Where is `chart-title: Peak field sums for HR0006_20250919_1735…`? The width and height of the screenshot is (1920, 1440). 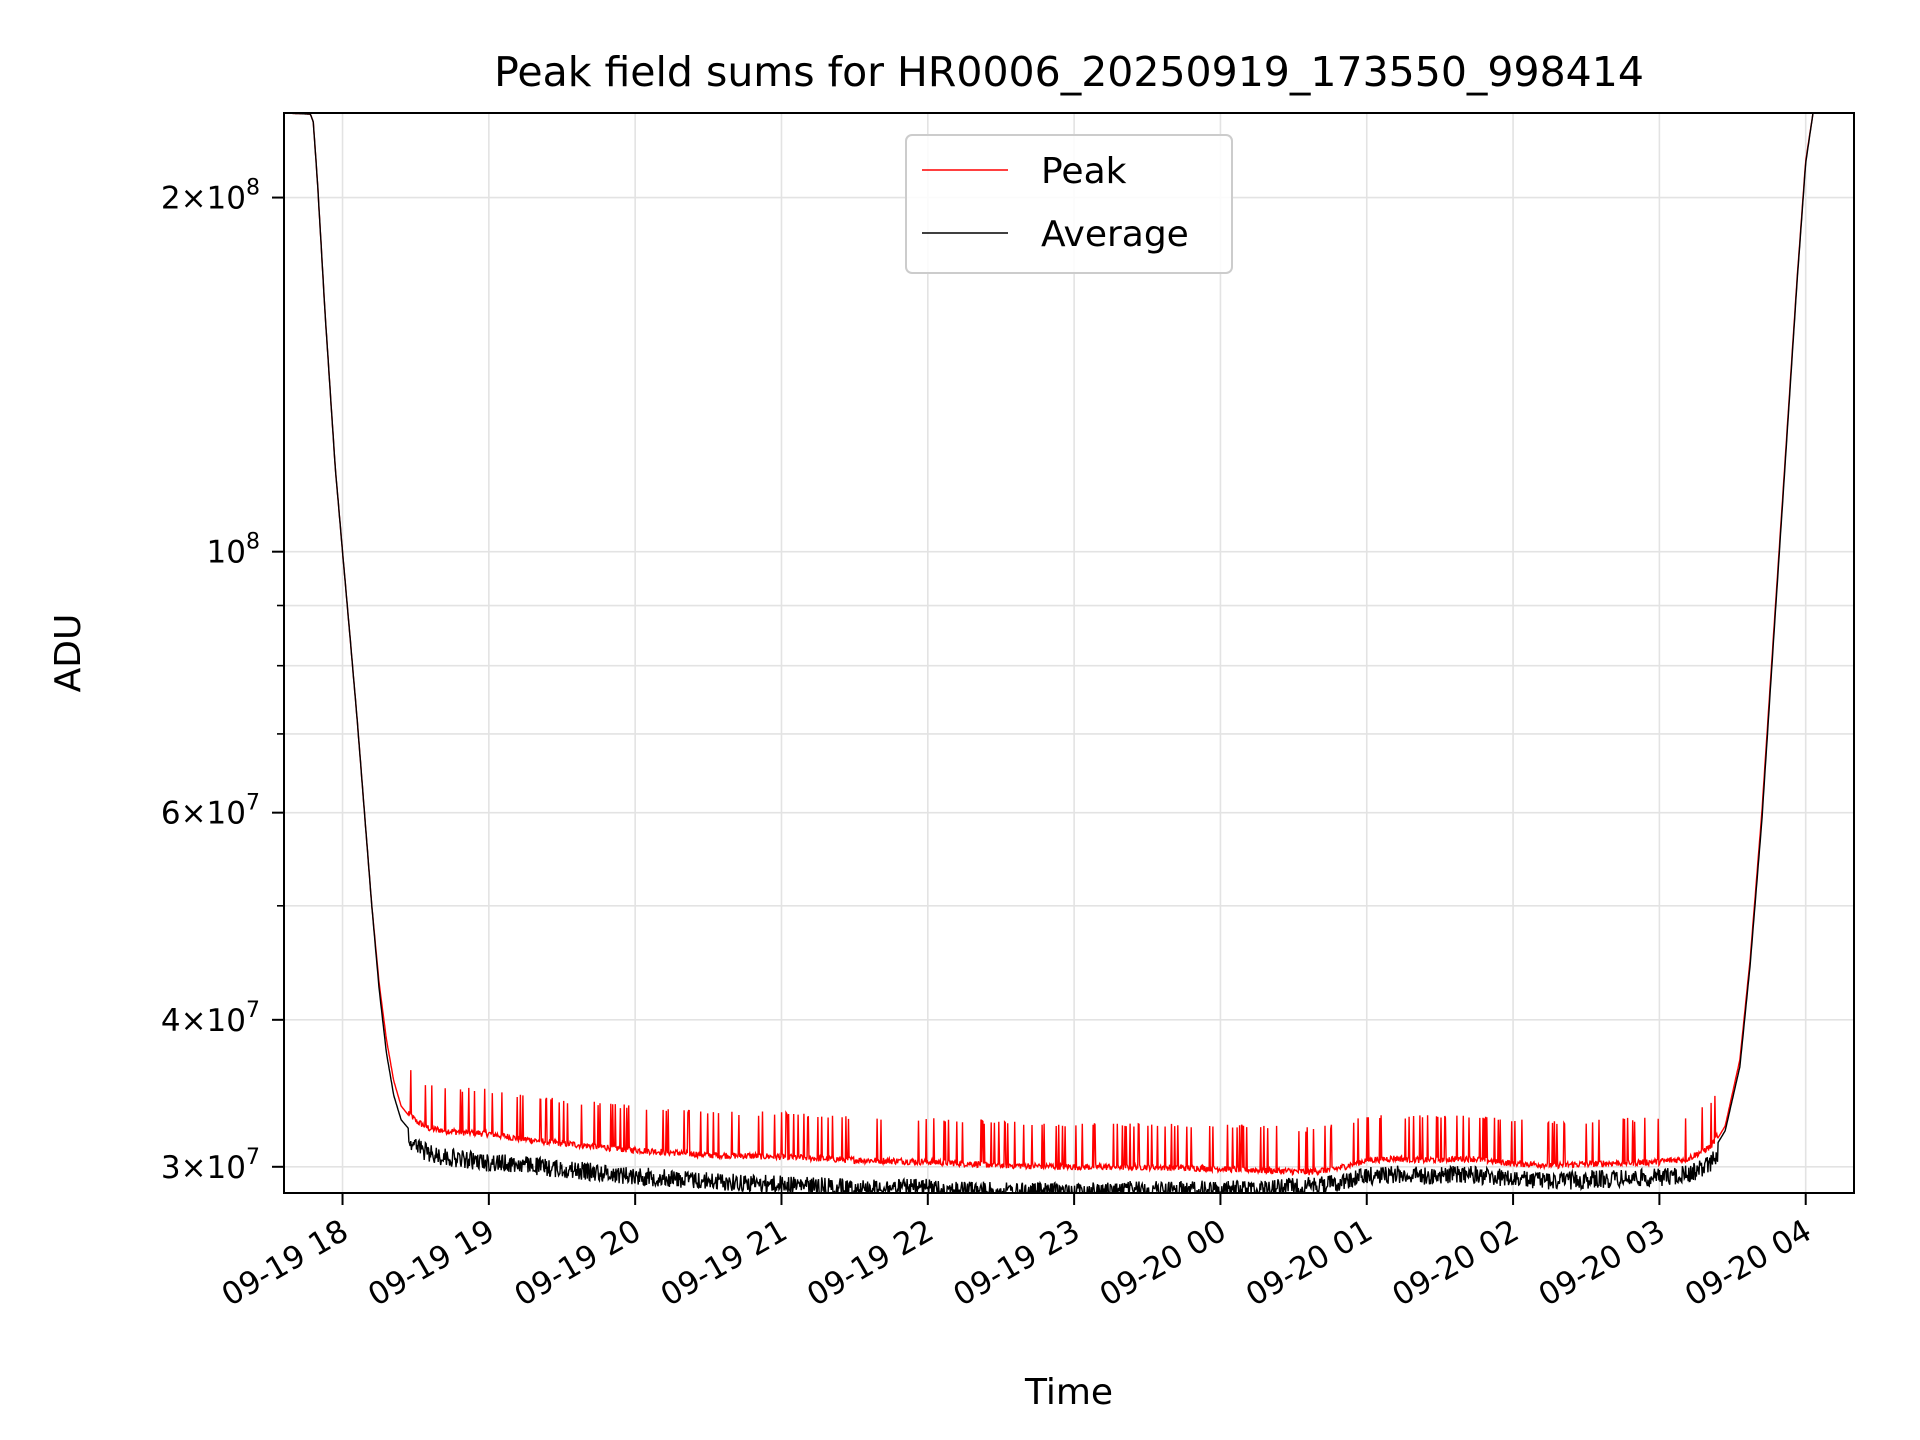
chart-title: Peak field sums for HR0006_20250919_1735… is located at coordinates (1069, 72).